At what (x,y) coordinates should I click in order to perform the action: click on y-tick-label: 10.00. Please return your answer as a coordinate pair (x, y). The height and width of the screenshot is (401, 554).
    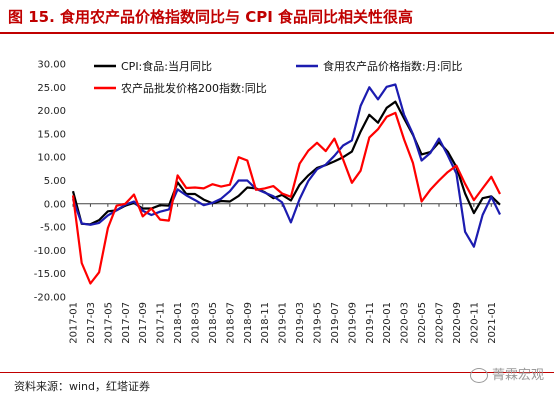
    Looking at the image, I should click on (51, 158).